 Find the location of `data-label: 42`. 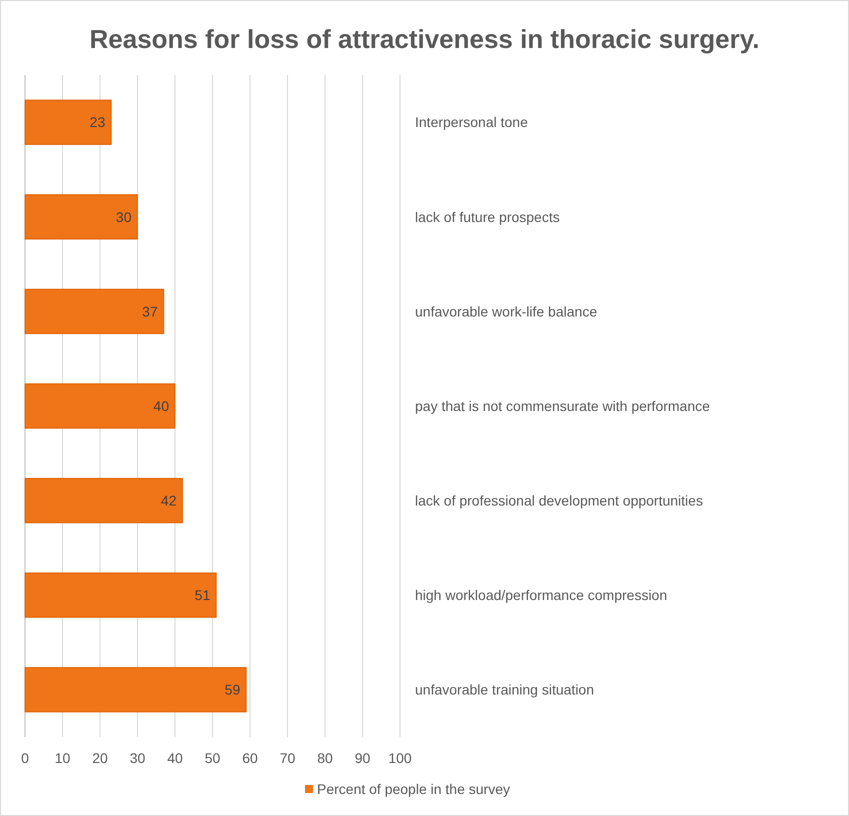

data-label: 42 is located at coordinates (168, 500).